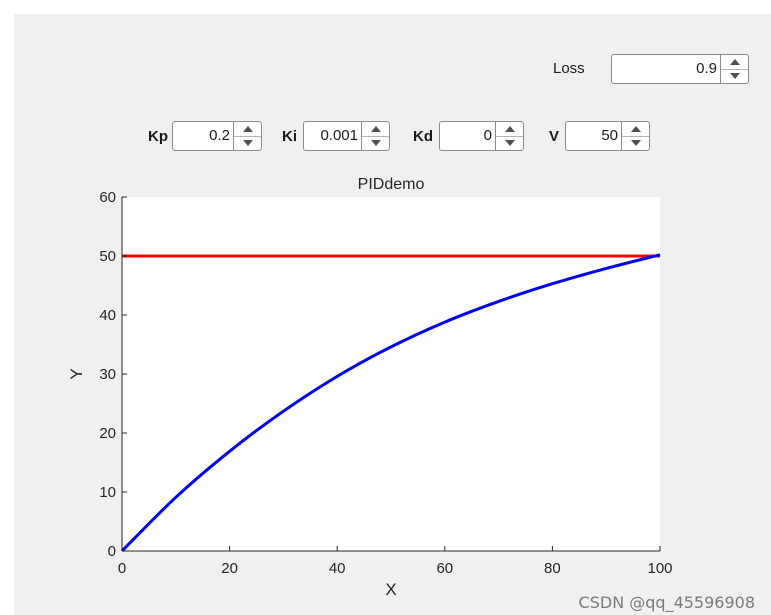 The width and height of the screenshot is (771, 615). What do you see at coordinates (107, 433) in the screenshot?
I see `y-tick-label: 20` at bounding box center [107, 433].